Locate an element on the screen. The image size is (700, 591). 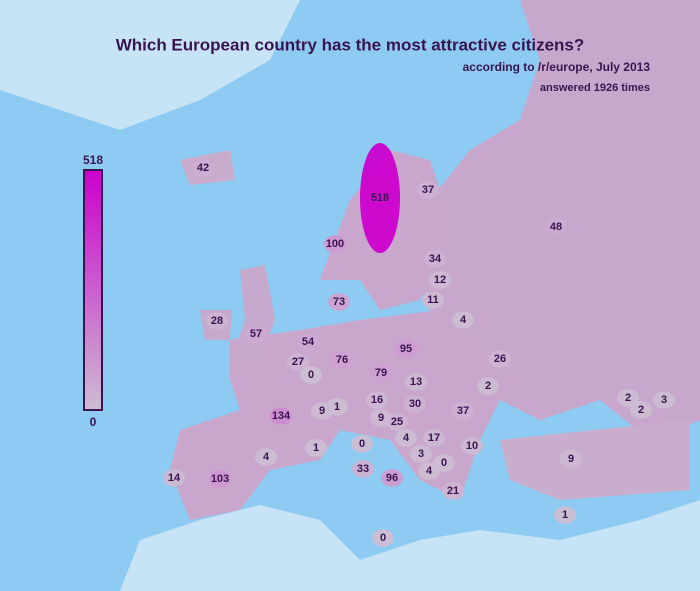
subtitle: according to /r/europe, July 2013 is located at coordinates (557, 67).